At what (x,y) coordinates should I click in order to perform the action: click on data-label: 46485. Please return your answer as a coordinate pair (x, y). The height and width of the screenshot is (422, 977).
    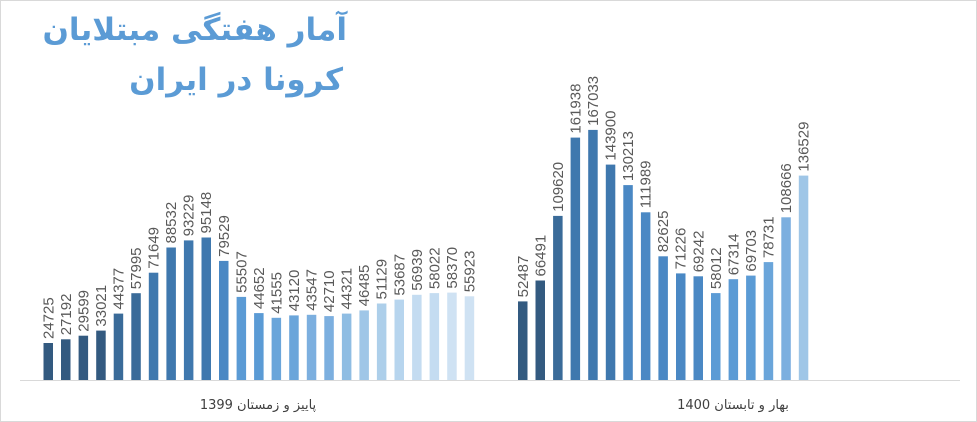
    Looking at the image, I should click on (364, 286).